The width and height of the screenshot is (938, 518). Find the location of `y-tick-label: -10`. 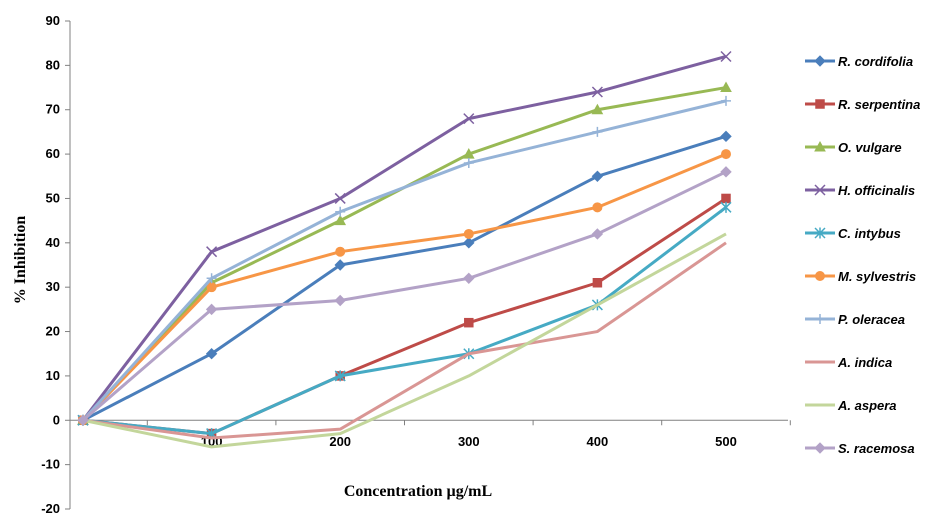

y-tick-label: -10 is located at coordinates (50, 464).